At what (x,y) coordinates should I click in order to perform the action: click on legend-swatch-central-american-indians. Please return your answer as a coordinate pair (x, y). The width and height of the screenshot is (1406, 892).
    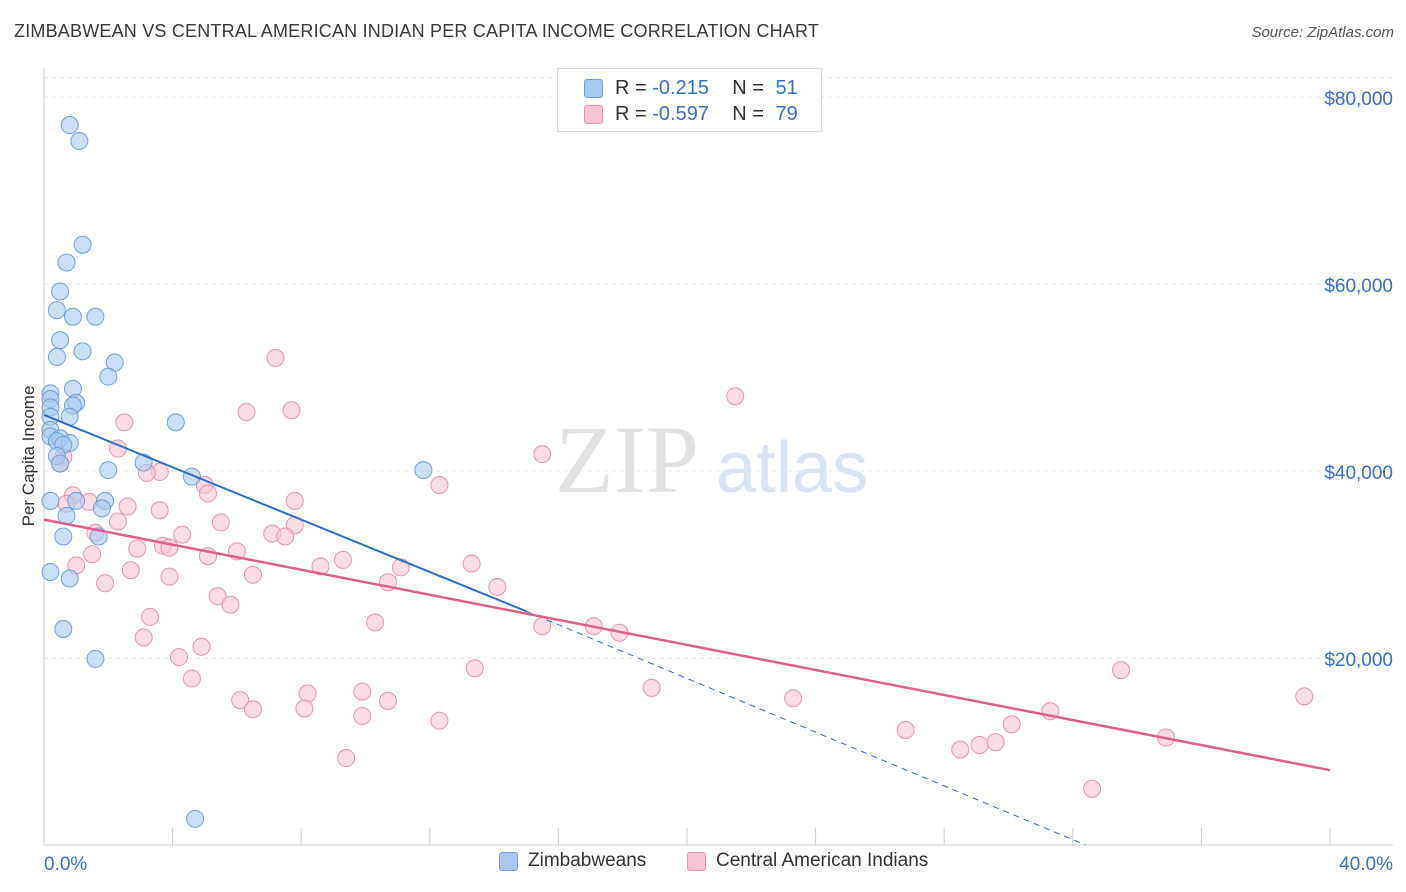
    Looking at the image, I should click on (696, 861).